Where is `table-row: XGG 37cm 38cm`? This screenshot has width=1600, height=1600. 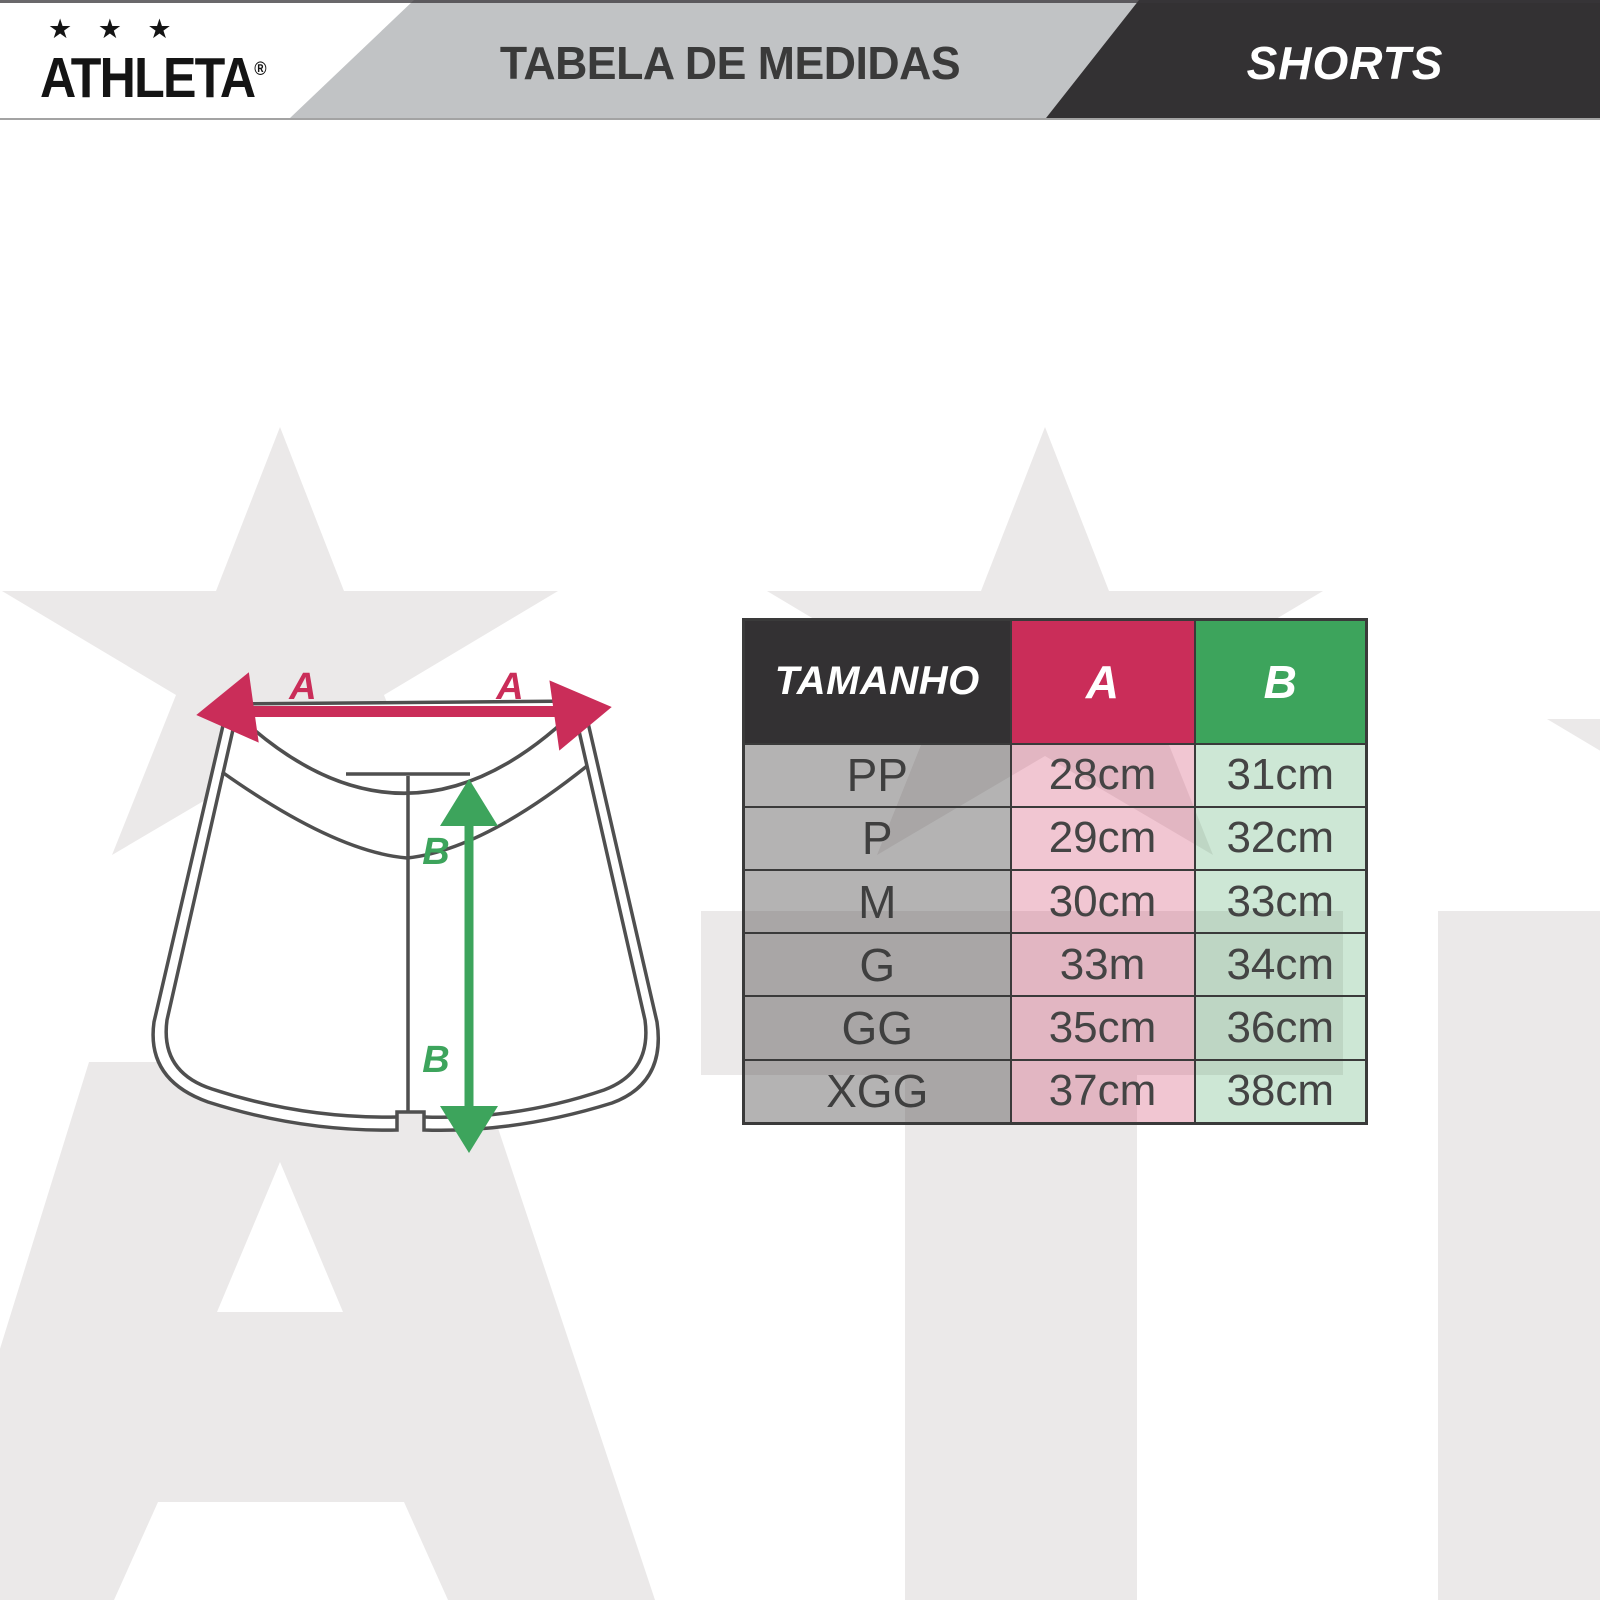
table-row: XGG 37cm 38cm is located at coordinates (1055, 1091).